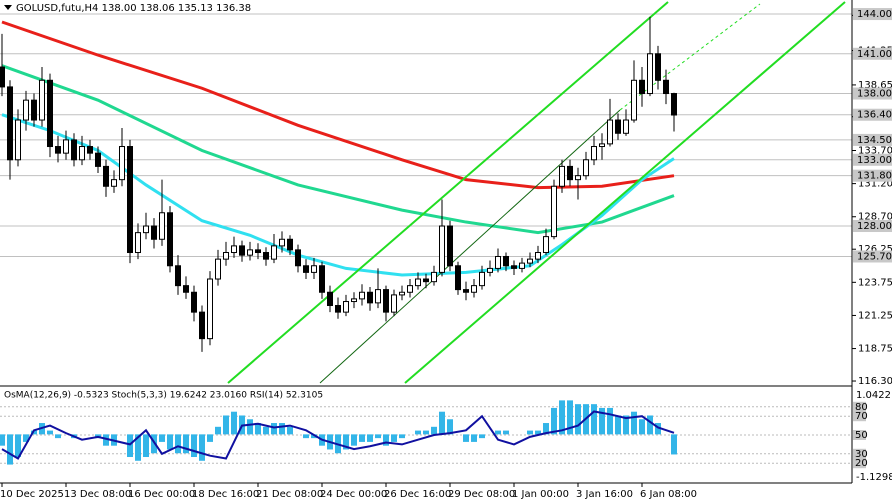  Describe the element at coordinates (875, 184) in the screenshot. I see `y-tick-label: 131.20` at that location.